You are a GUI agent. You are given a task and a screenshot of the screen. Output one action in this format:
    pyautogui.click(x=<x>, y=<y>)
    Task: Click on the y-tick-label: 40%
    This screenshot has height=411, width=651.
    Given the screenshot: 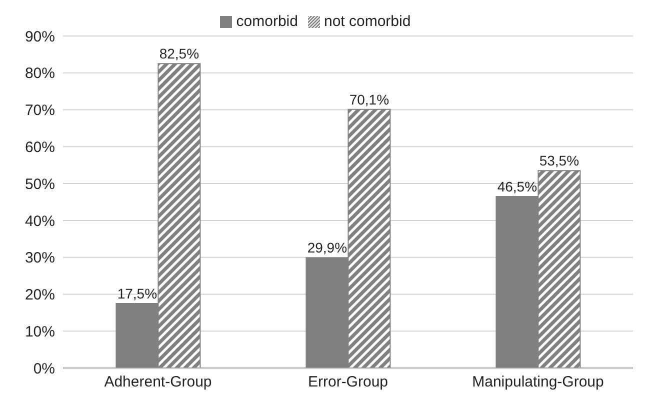 What is the action you would take?
    pyautogui.click(x=39, y=221)
    